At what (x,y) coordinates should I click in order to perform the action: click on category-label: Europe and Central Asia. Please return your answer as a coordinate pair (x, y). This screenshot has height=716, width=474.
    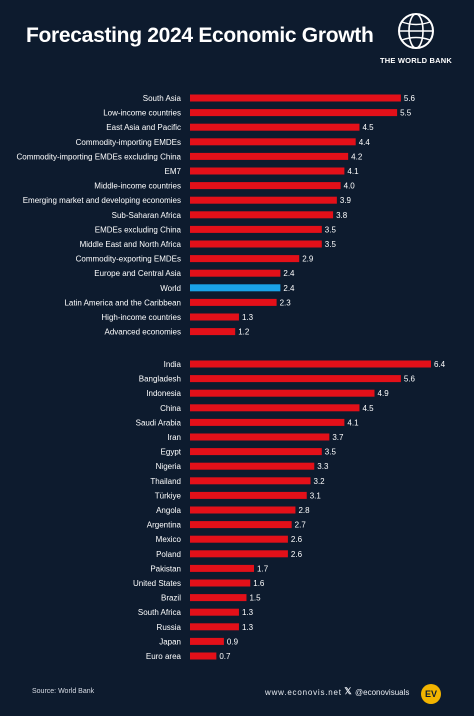
    Looking at the image, I should click on (137, 273).